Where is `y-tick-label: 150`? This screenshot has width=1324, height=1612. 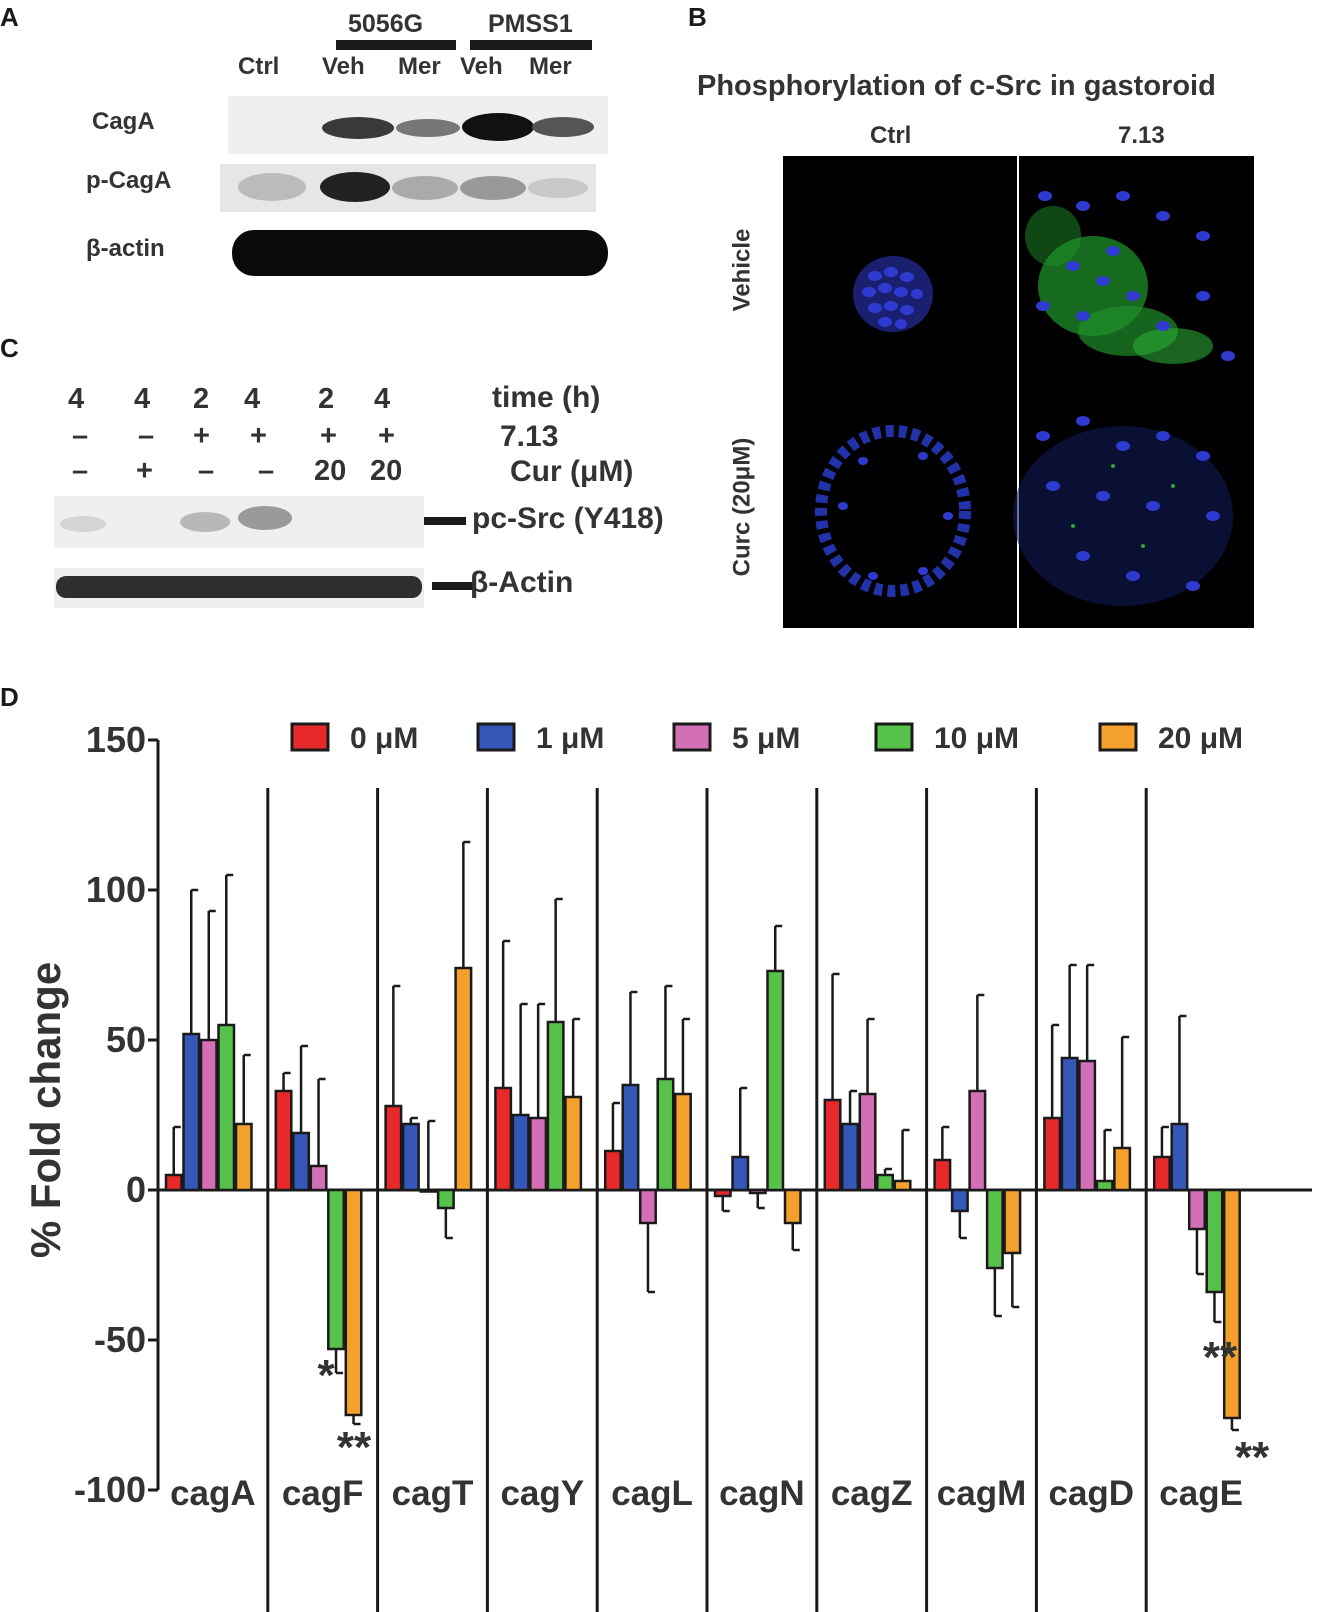 y-tick-label: 150 is located at coordinates (116, 739).